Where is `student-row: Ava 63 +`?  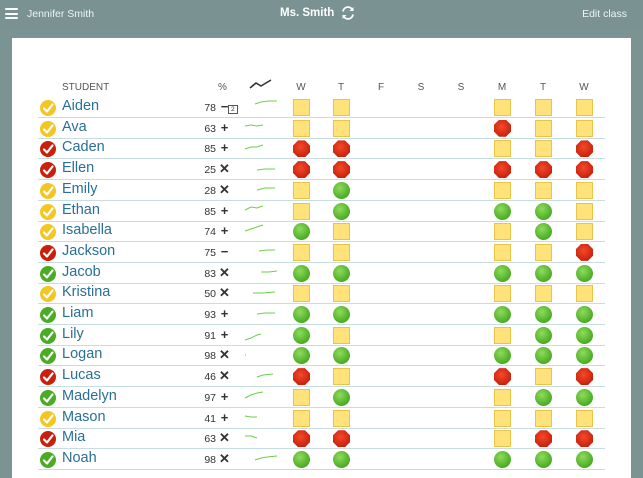
student-row: Ava 63 + is located at coordinates (321, 129).